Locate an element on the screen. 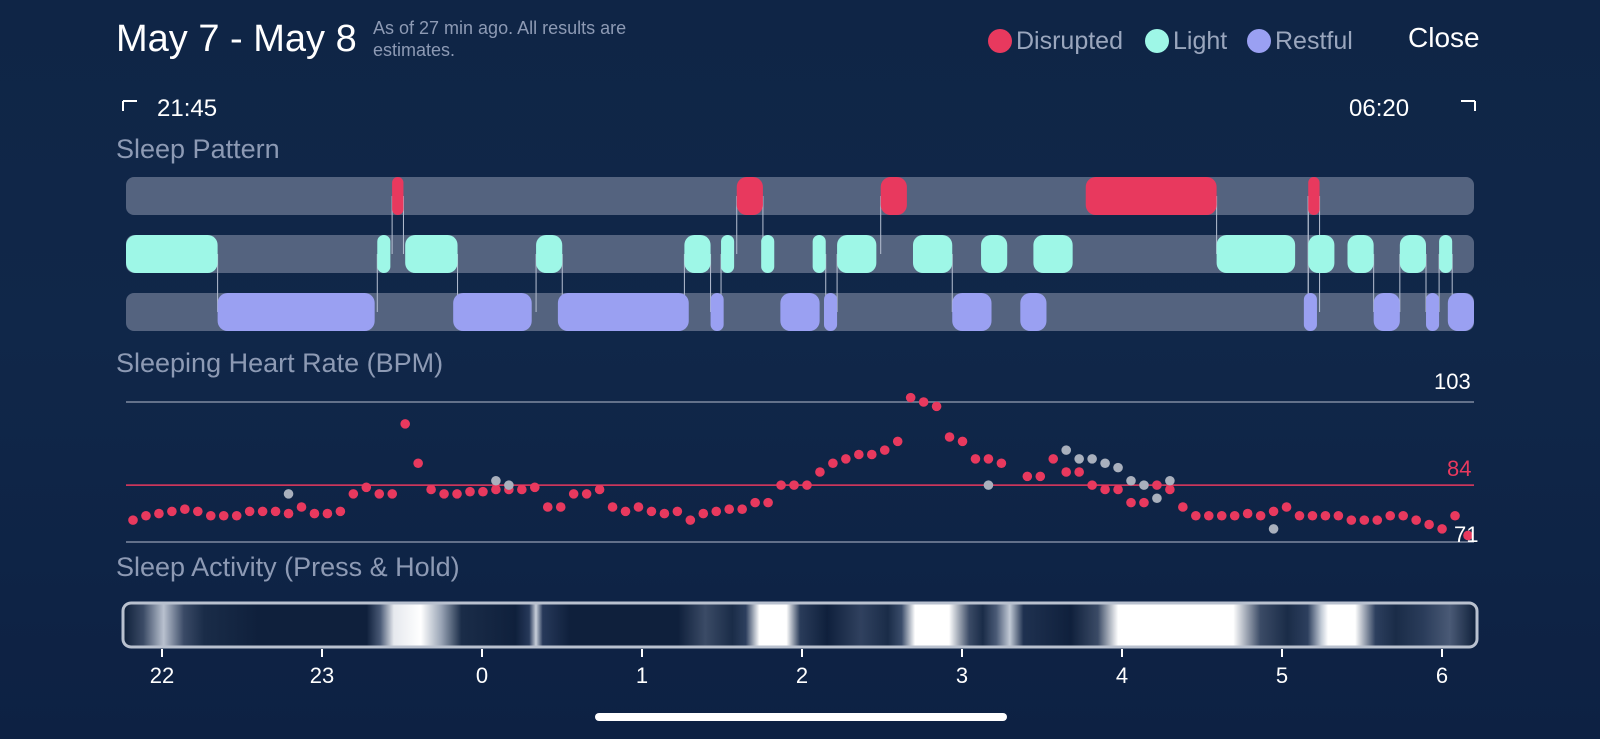 The height and width of the screenshot is (739, 1600). heart-rate-title: Sleeping Heart Rate (BPM) is located at coordinates (280, 363).